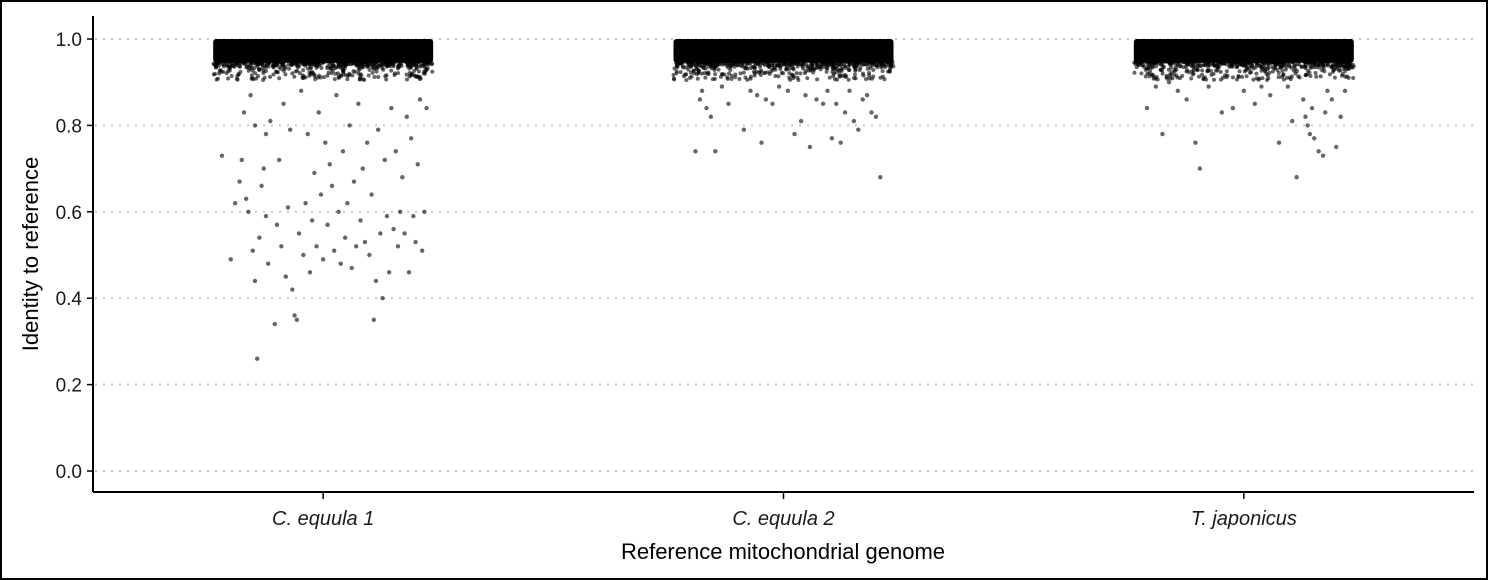 This screenshot has width=1488, height=580. Describe the element at coordinates (69, 213) in the screenshot. I see `y-tick-label: 0.6` at that location.